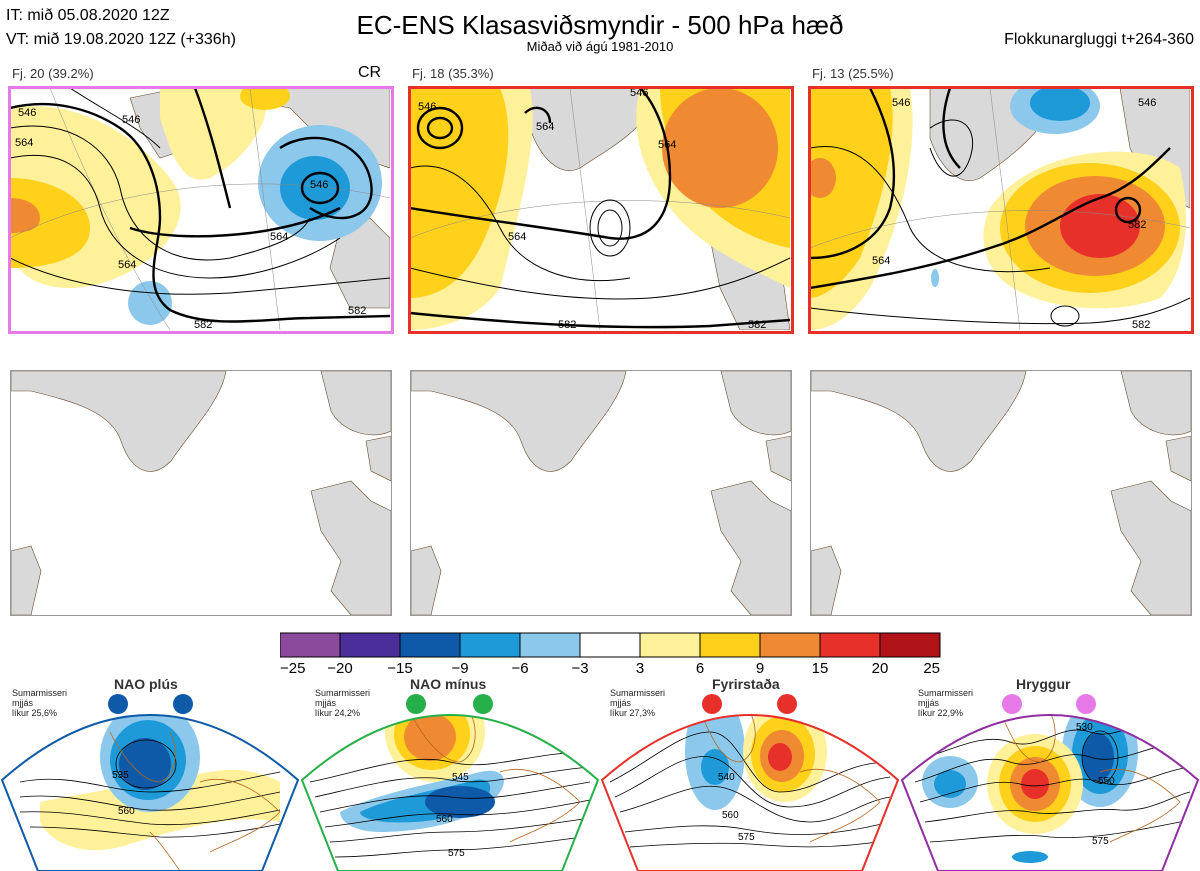  I want to click on regime-nao-plus: Sumarmisseri mjjás líkur 25,6% NAO plús, so click(150, 771).